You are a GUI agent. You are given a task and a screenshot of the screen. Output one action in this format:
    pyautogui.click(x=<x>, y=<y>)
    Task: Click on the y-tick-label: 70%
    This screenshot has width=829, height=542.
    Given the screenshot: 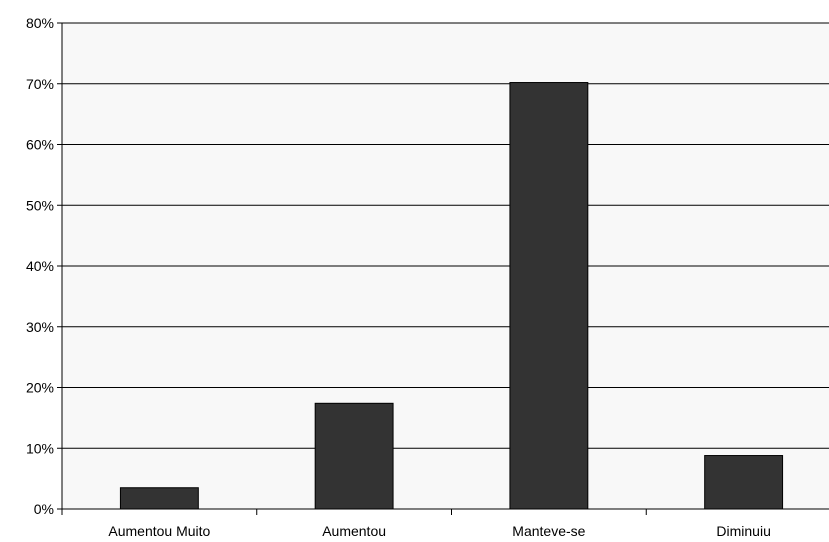 What is the action you would take?
    pyautogui.click(x=40, y=84)
    